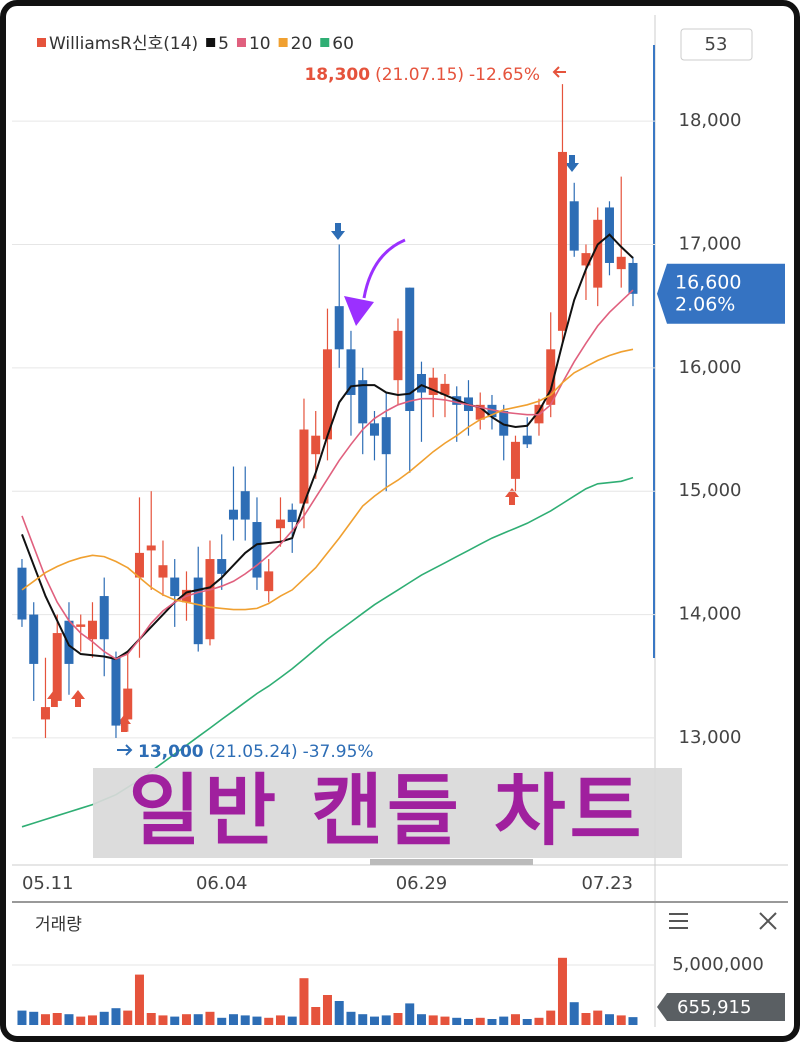 The image size is (800, 1042). Describe the element at coordinates (451, 862) in the screenshot. I see `scrollbar` at that location.